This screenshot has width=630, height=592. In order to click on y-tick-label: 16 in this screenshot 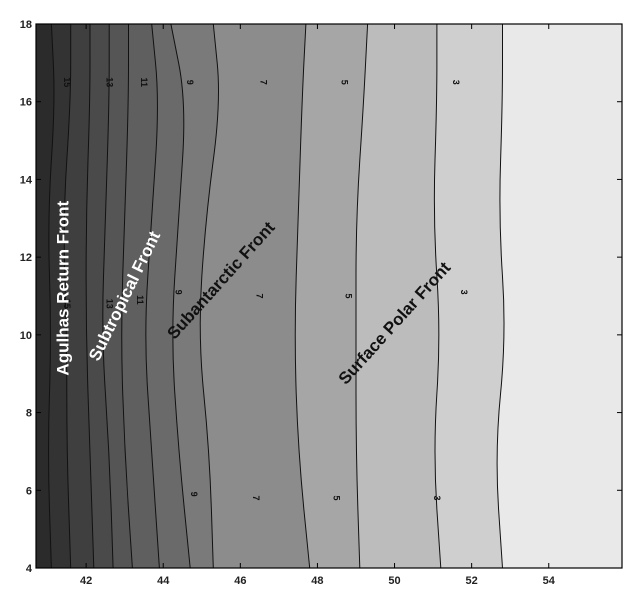, I will do `click(26, 103)`.